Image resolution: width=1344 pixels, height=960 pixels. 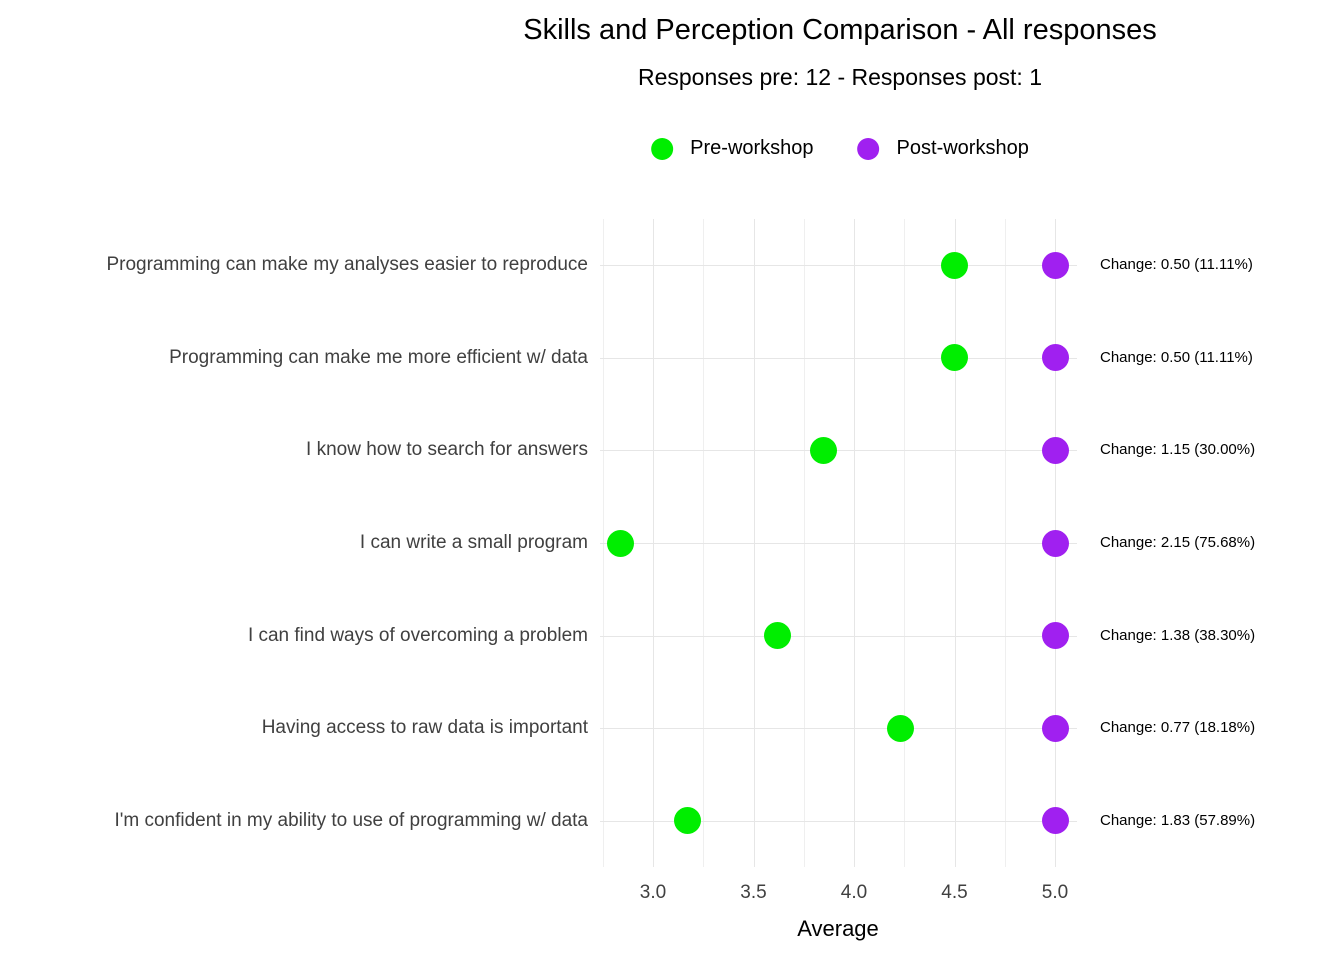 I want to click on legend-label-post: Post-workshop, so click(x=962, y=148).